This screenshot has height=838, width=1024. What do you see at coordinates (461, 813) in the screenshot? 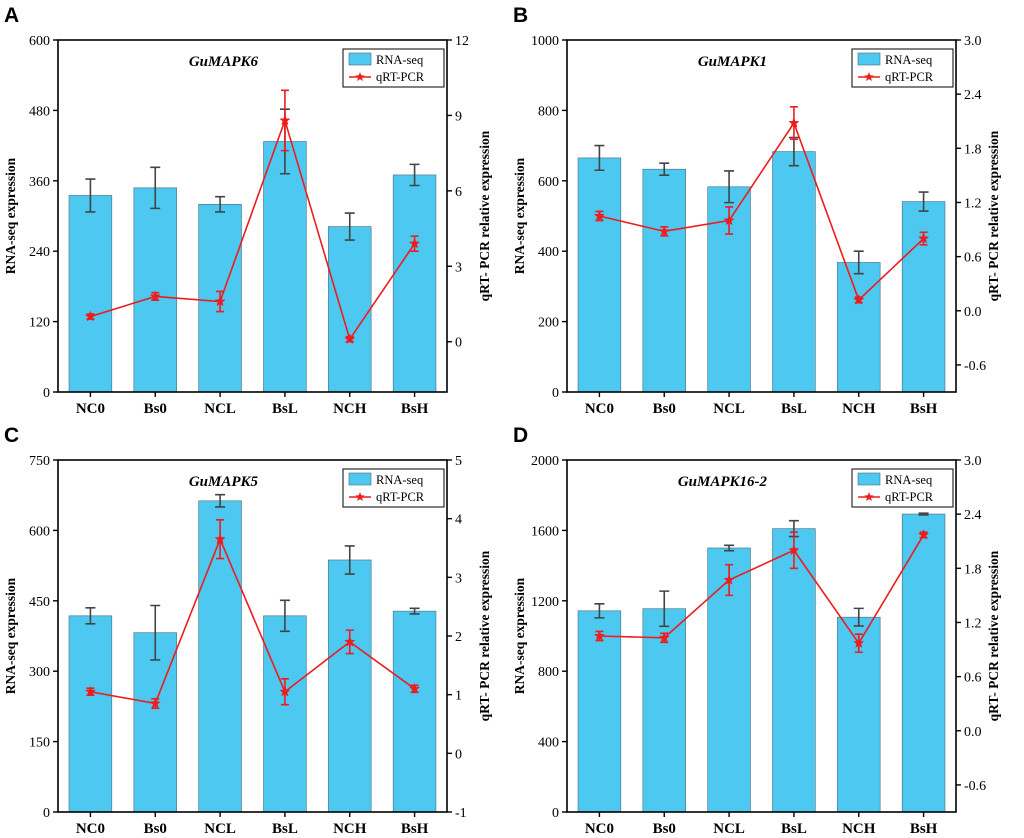
I see `right-tick-label: -1` at bounding box center [461, 813].